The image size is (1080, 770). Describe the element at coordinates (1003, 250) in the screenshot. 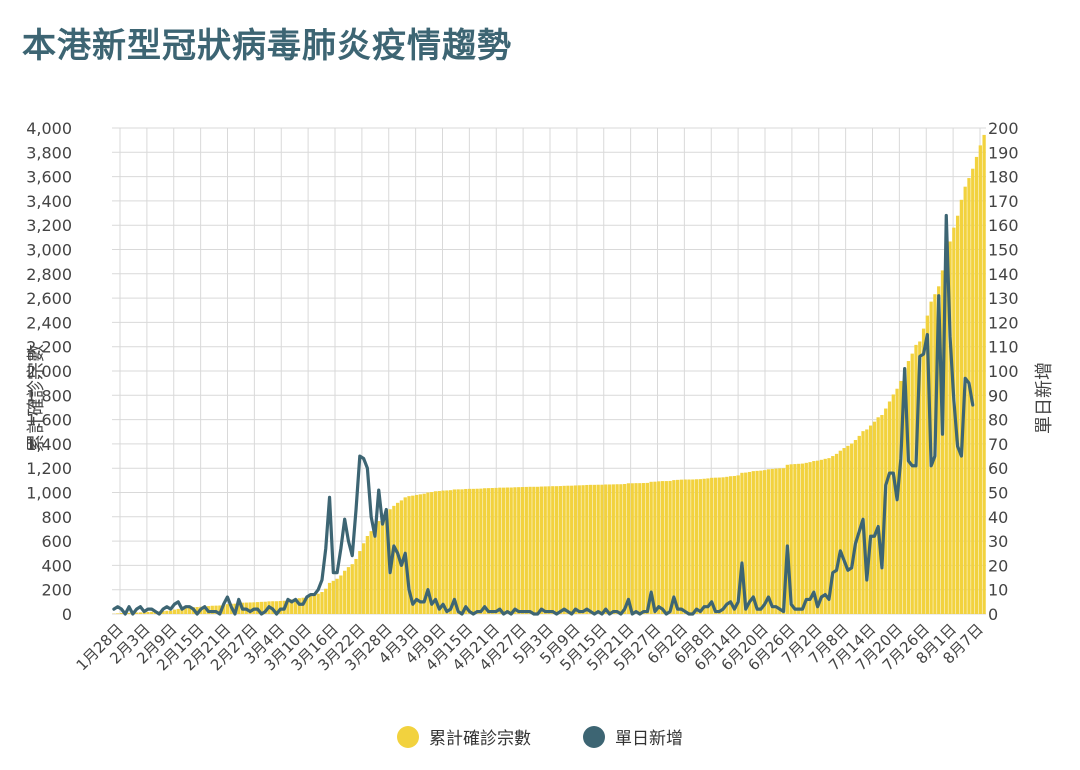

I see `y-right-tick-label: 150` at that location.